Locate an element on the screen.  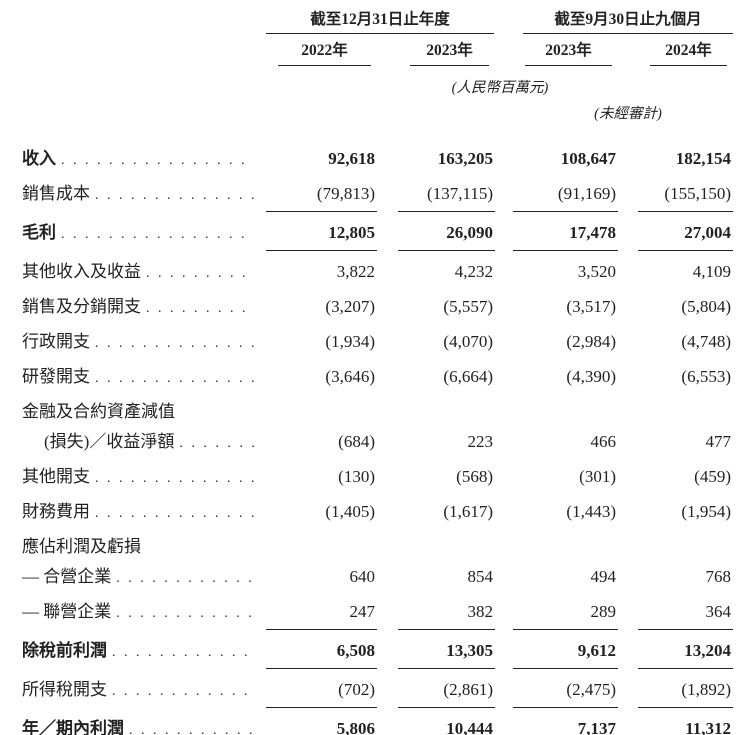
value-fy2023: (568) is located at coordinates (474, 476).